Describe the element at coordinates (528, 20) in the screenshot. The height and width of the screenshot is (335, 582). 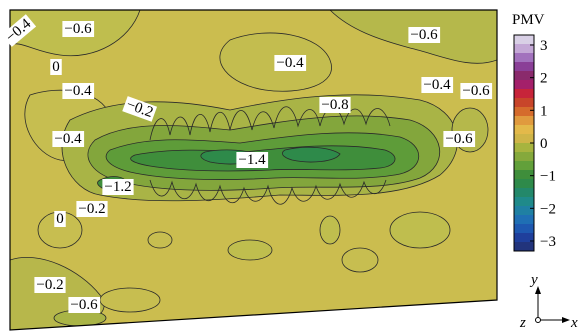
I see `colorbar-title: PMV` at that location.